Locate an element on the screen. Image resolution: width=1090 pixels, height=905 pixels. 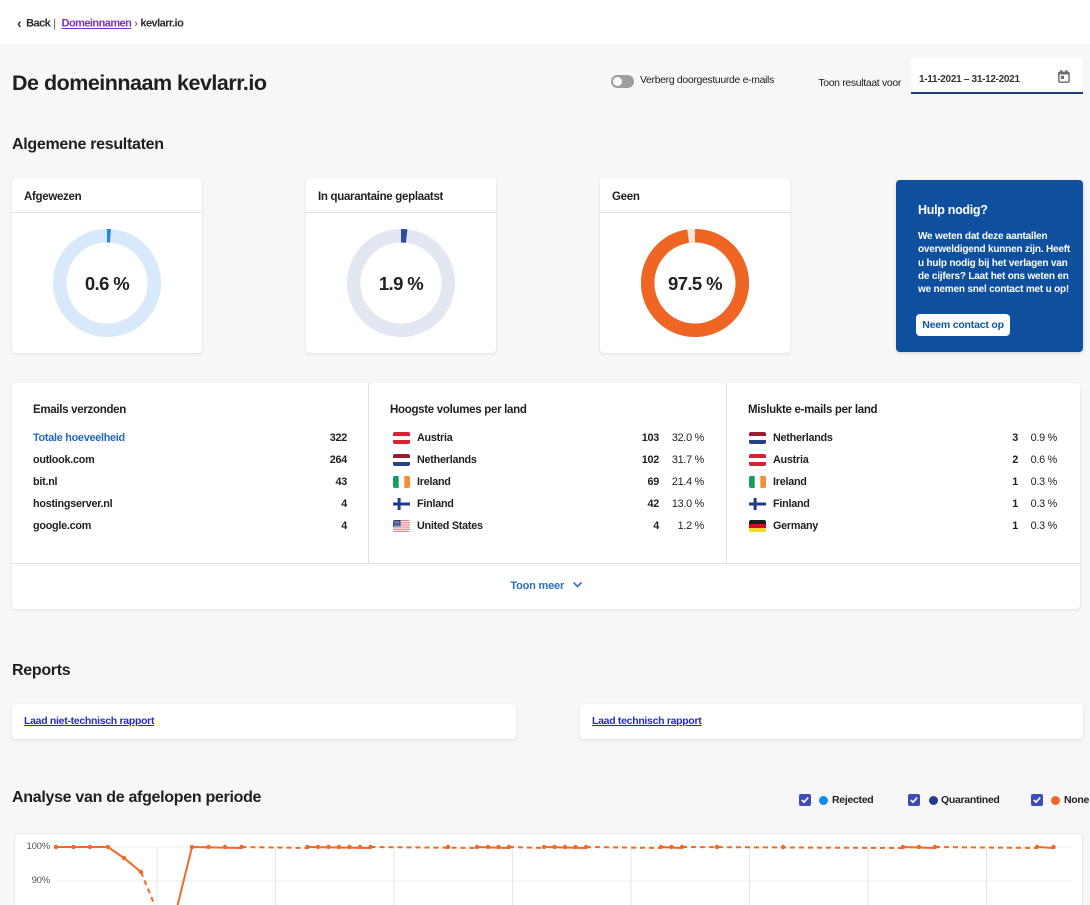
svg-text: 97.5 % is located at coordinates (695, 283).